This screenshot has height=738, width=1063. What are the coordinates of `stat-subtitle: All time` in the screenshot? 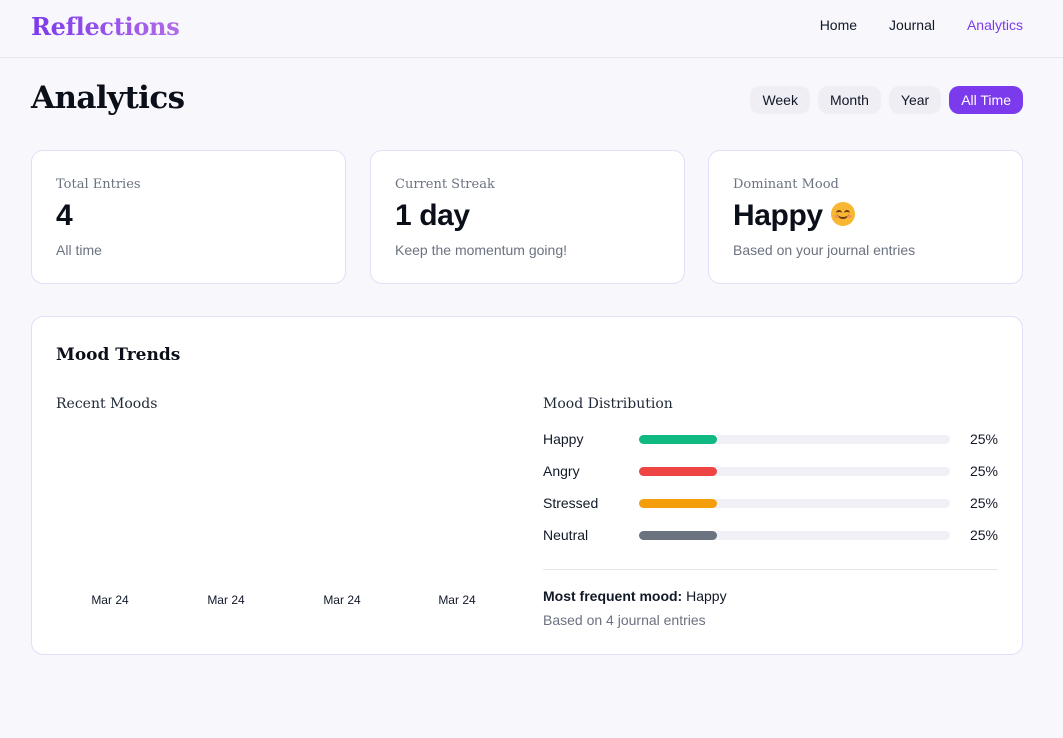 It's located at (79, 250).